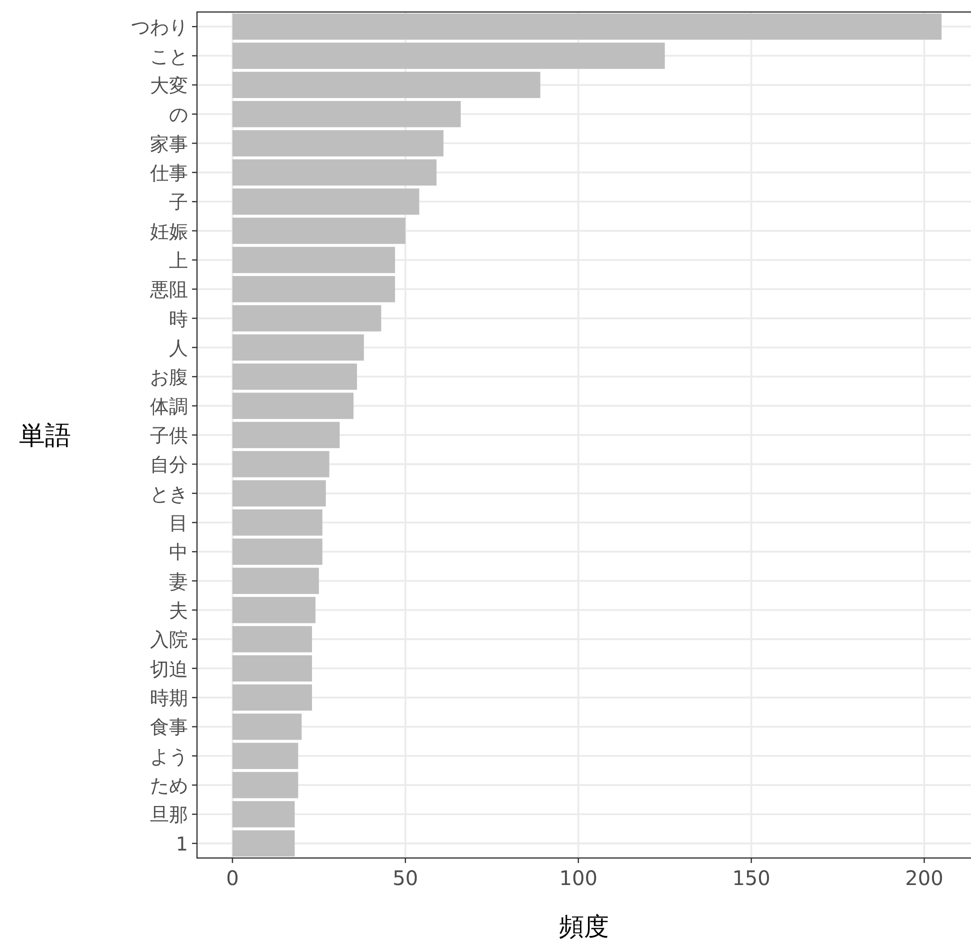 This screenshot has height=945, width=971. I want to click on y-tick-label: 子供, so click(169, 436).